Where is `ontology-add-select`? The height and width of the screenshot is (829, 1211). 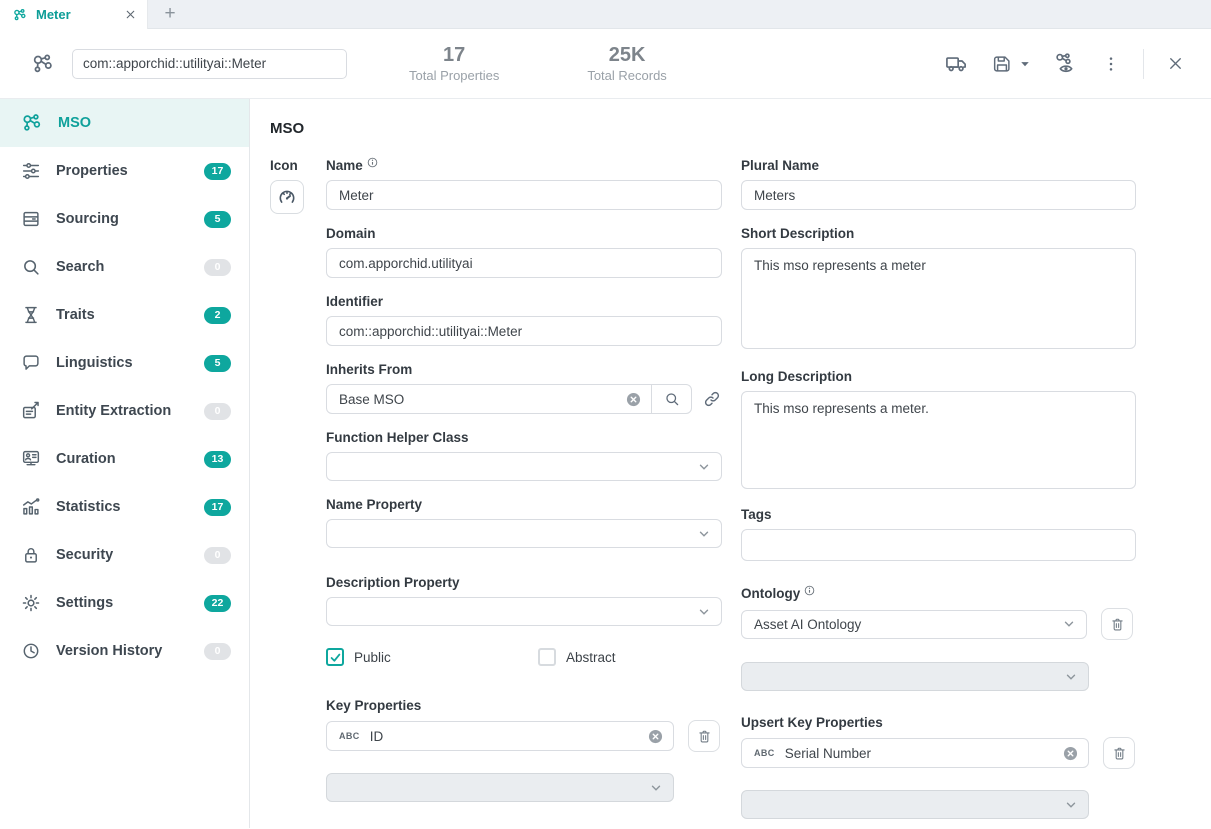
ontology-add-select is located at coordinates (915, 676).